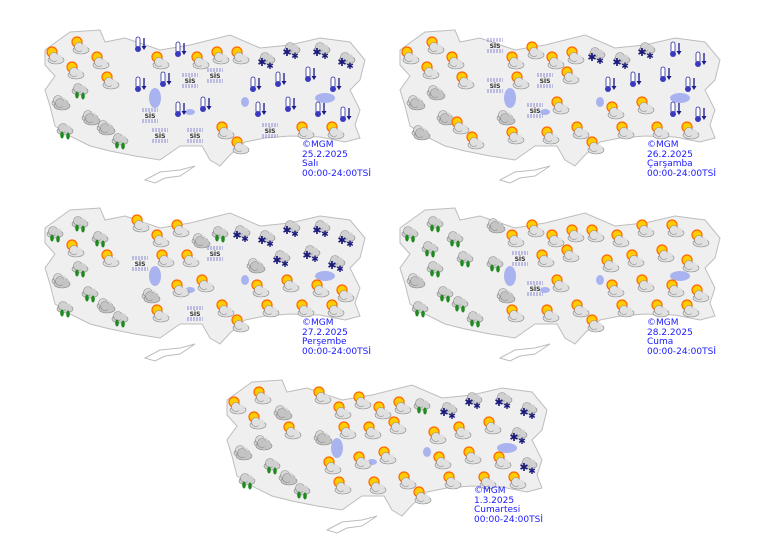  Describe the element at coordinates (681, 337) in the screenshot. I see `map-caption: ©MGM 28.2.2025 Cuma 00:00-24:00TSİ` at that location.